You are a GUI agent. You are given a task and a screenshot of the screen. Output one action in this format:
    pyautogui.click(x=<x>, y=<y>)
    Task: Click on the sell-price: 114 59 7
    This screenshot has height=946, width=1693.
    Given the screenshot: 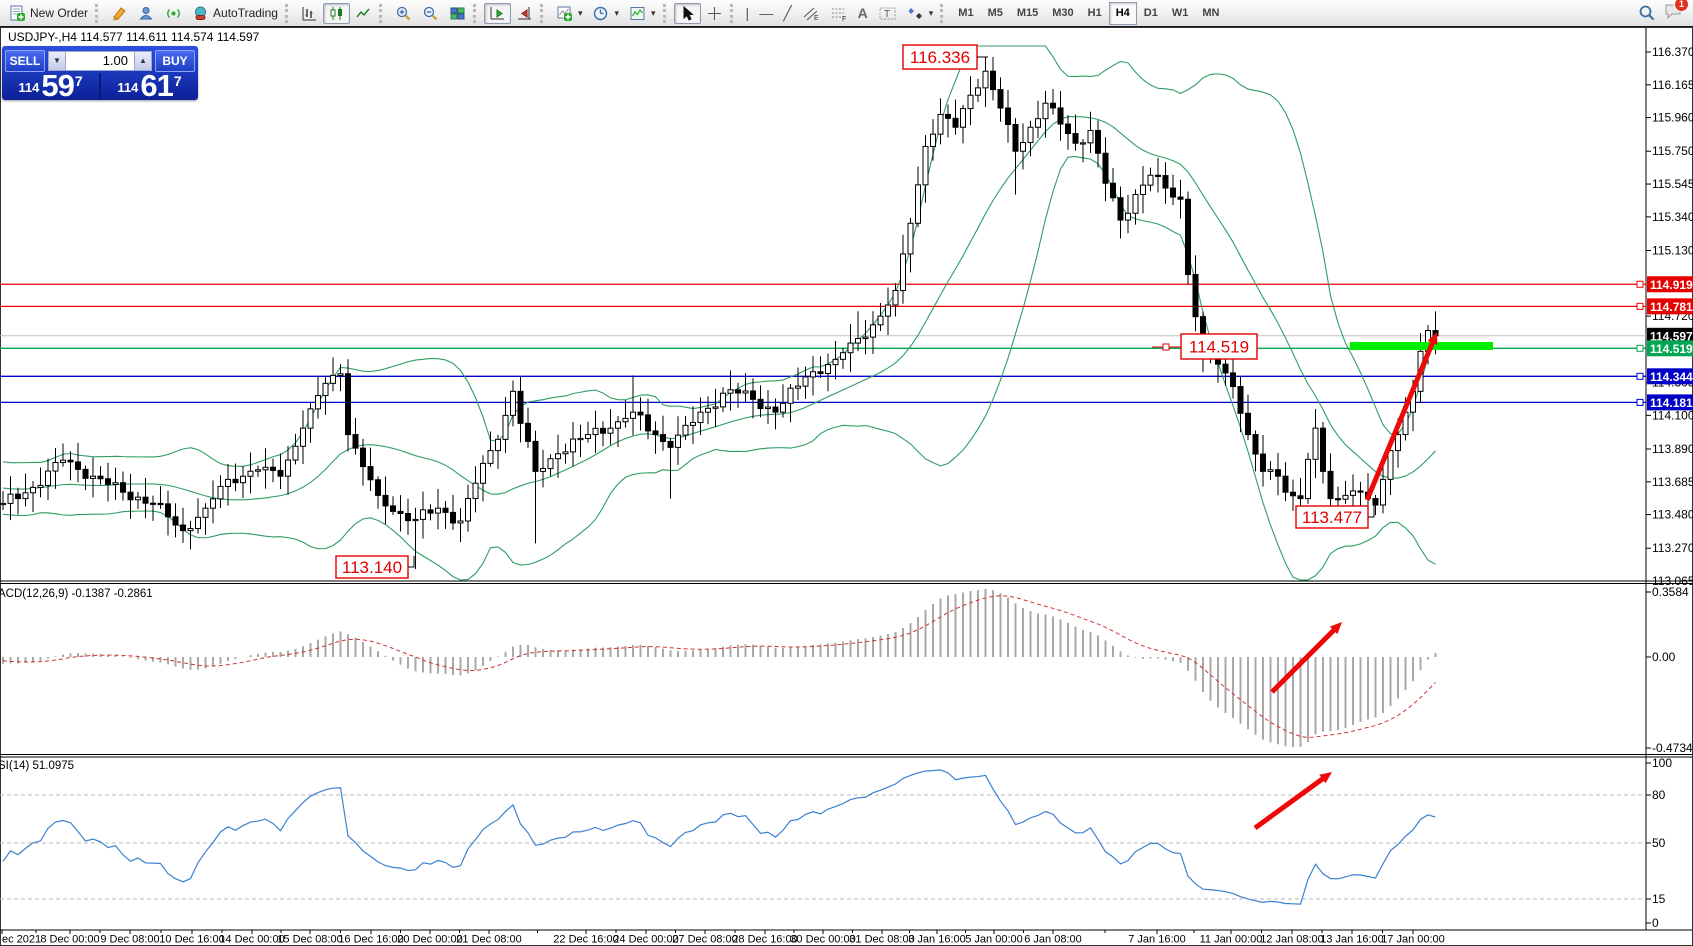 What is the action you would take?
    pyautogui.click(x=51, y=85)
    